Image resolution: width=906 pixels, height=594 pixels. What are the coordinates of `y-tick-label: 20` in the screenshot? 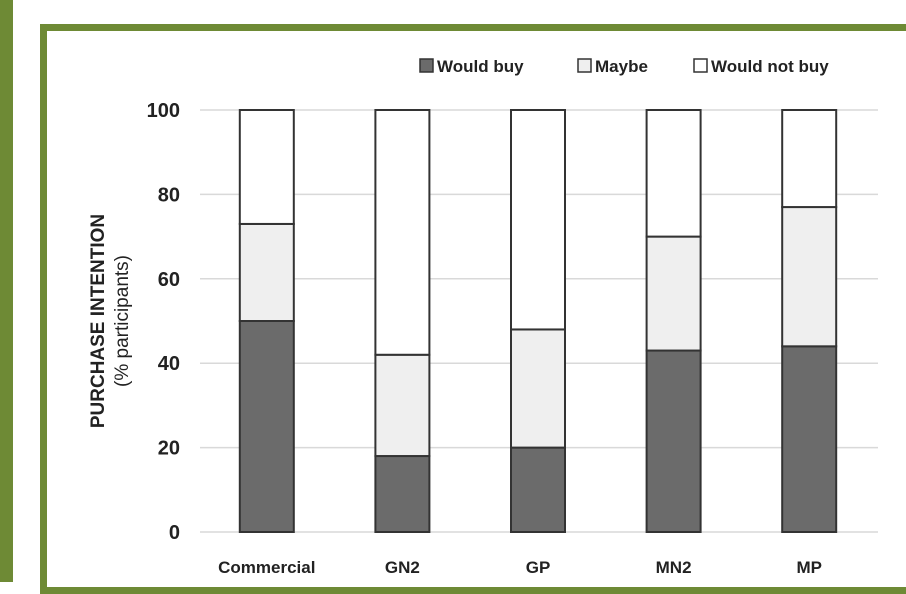 It's located at (169, 449).